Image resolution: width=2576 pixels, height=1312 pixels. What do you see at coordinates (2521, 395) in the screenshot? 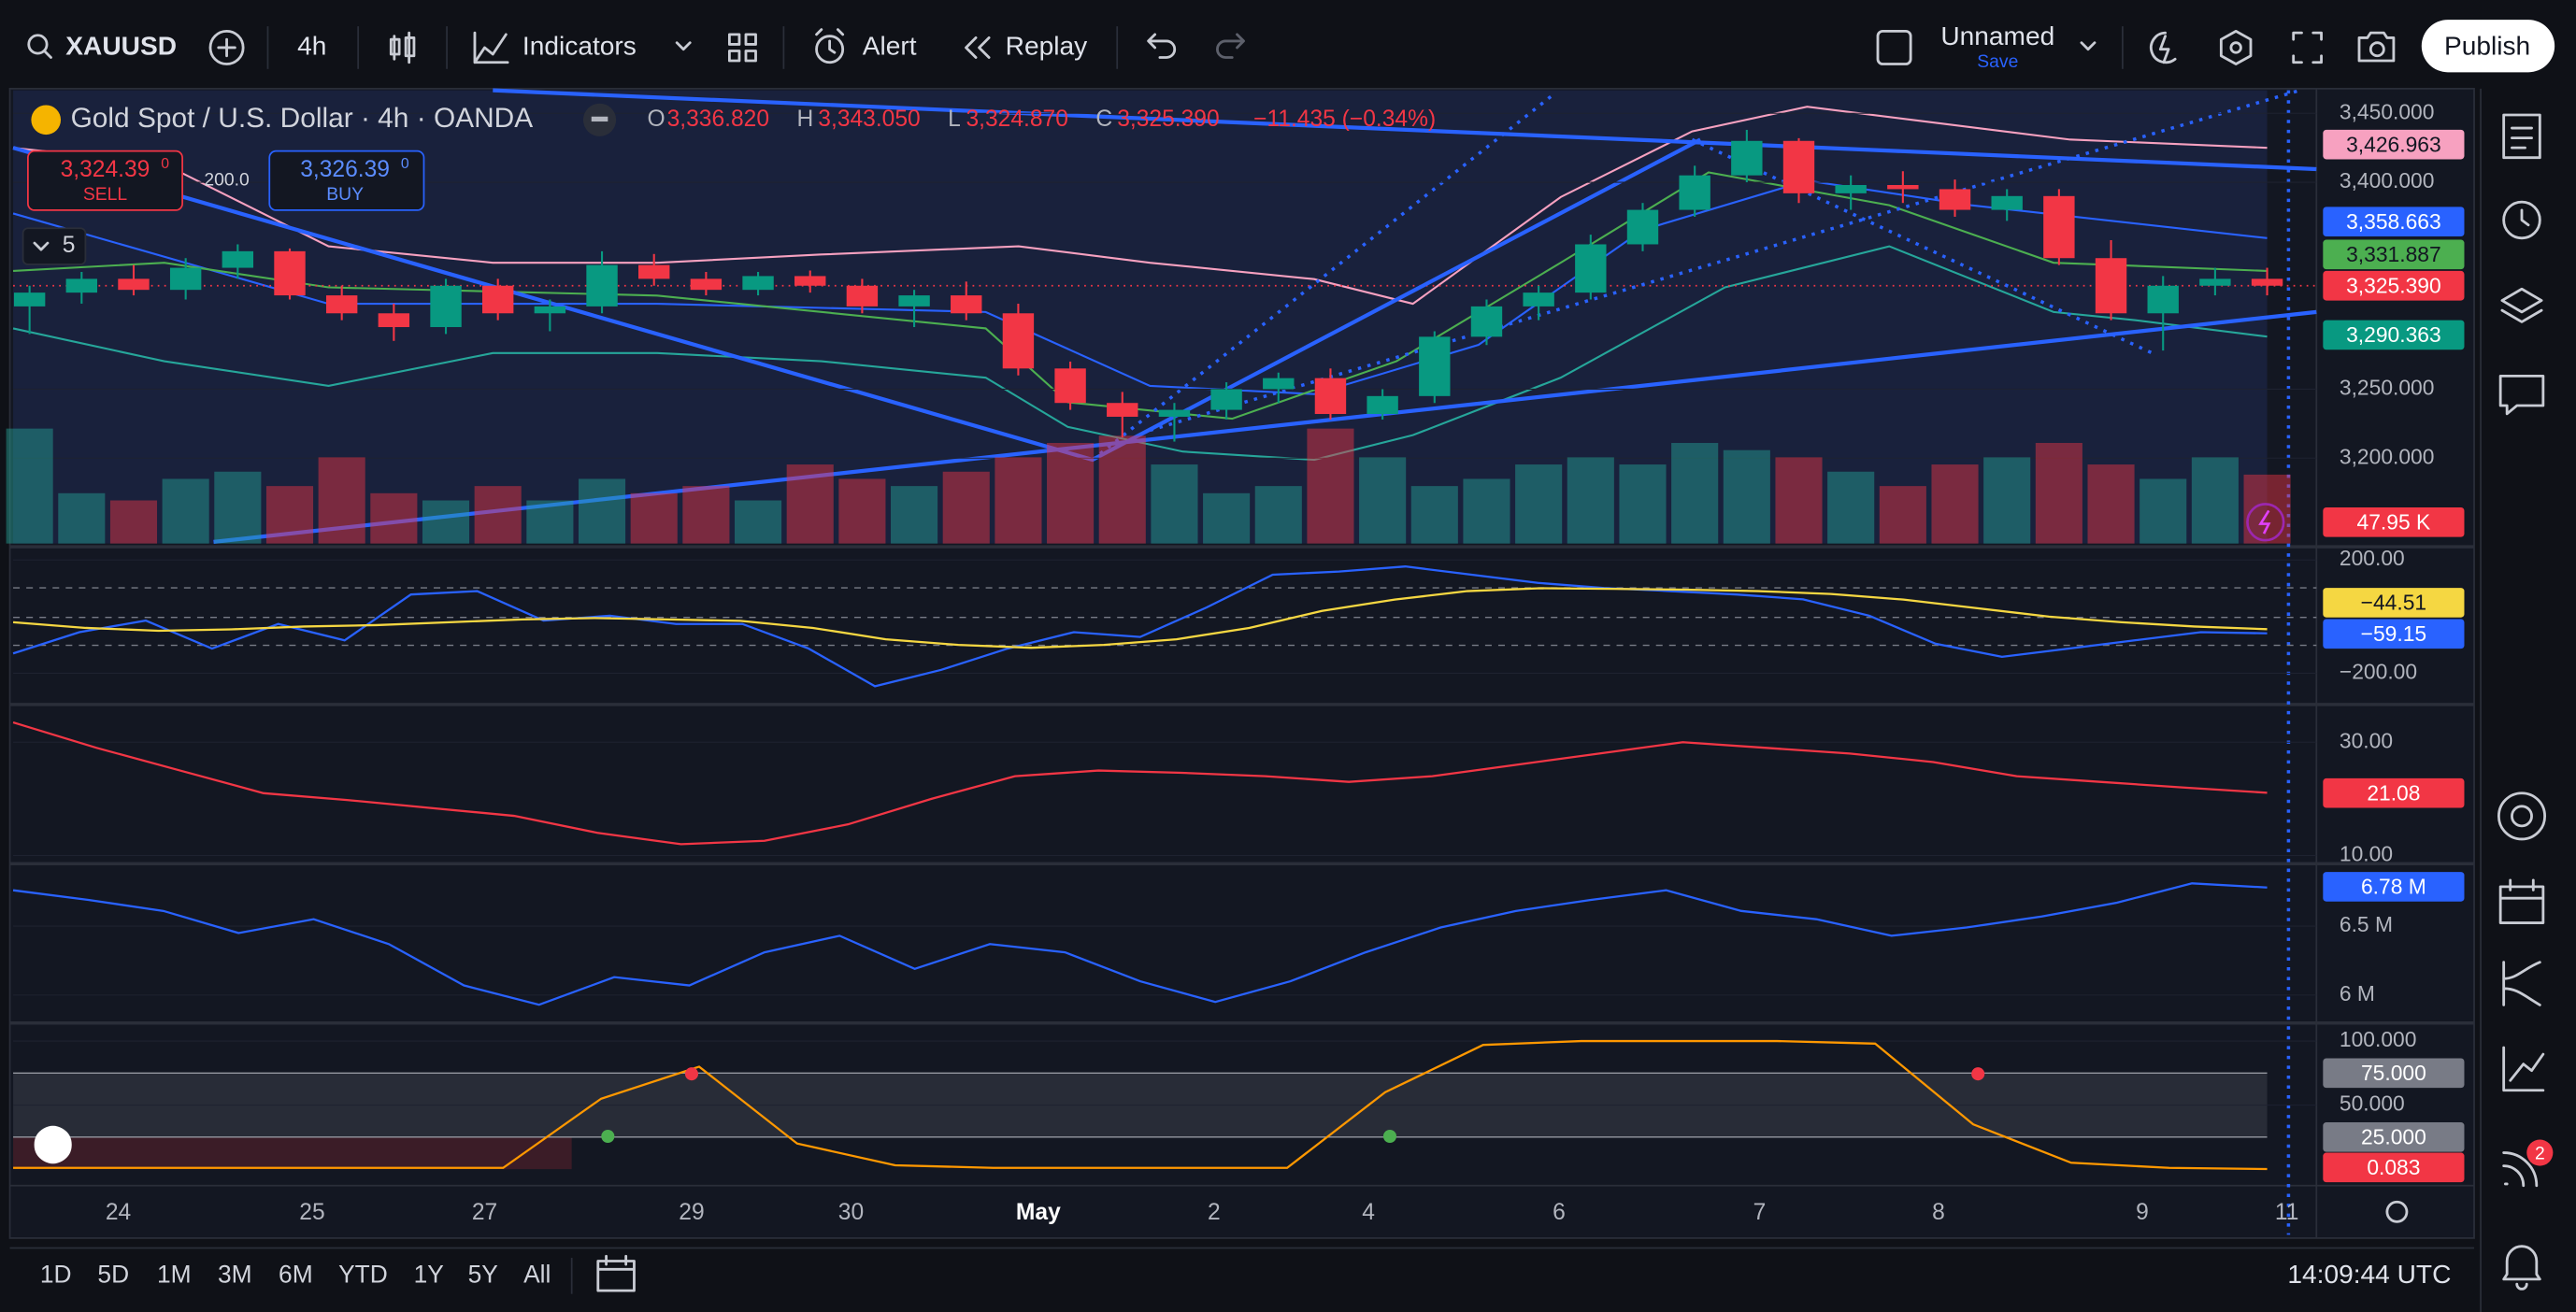
I see `chat` at bounding box center [2521, 395].